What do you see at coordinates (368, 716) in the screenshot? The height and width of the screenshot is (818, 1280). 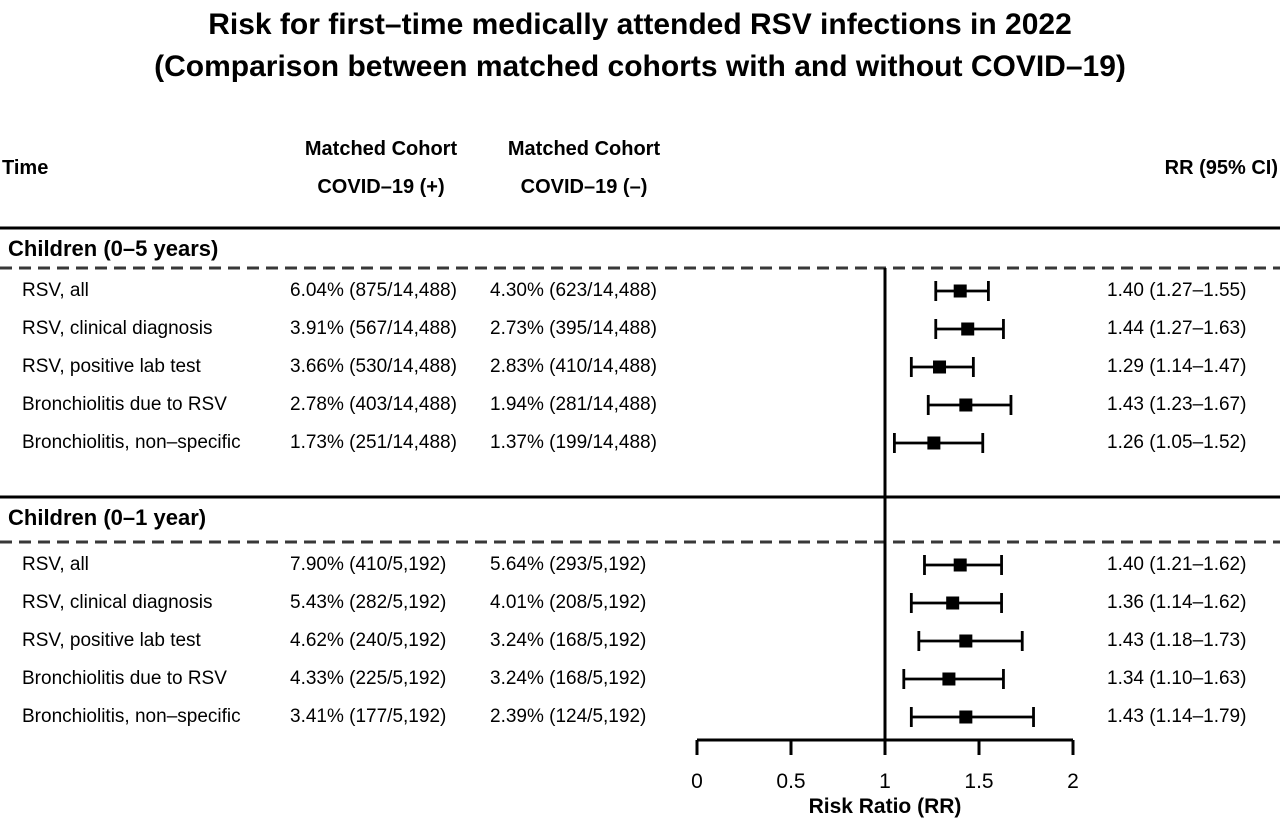 I see `row-cohort-covid-positive-value: 3.41% (177/5,192)` at bounding box center [368, 716].